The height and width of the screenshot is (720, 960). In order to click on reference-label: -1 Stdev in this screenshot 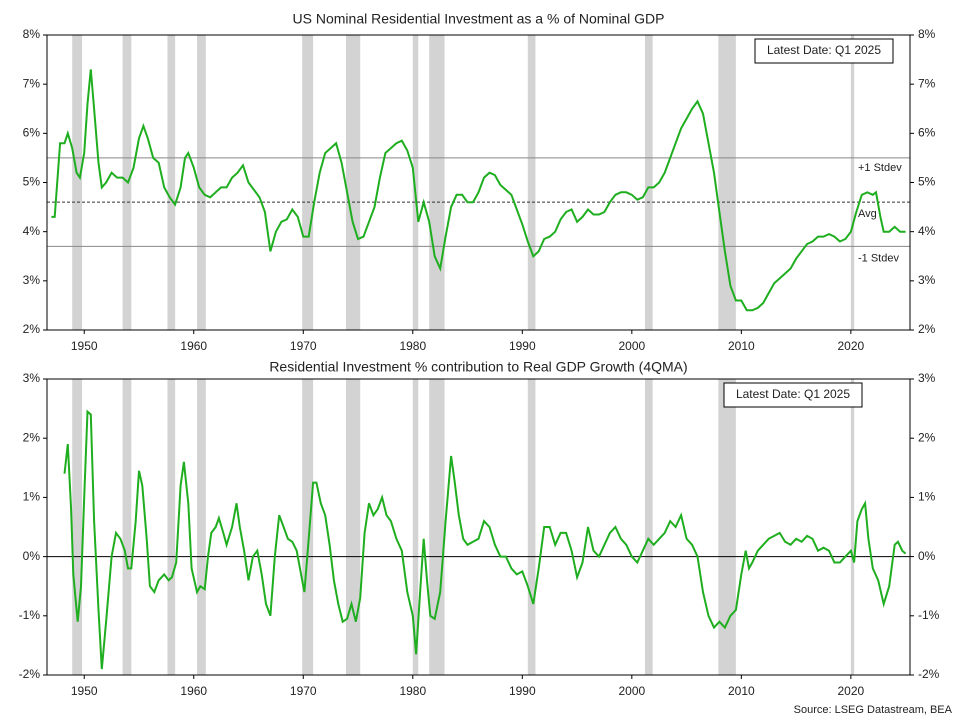, I will do `click(878, 258)`.